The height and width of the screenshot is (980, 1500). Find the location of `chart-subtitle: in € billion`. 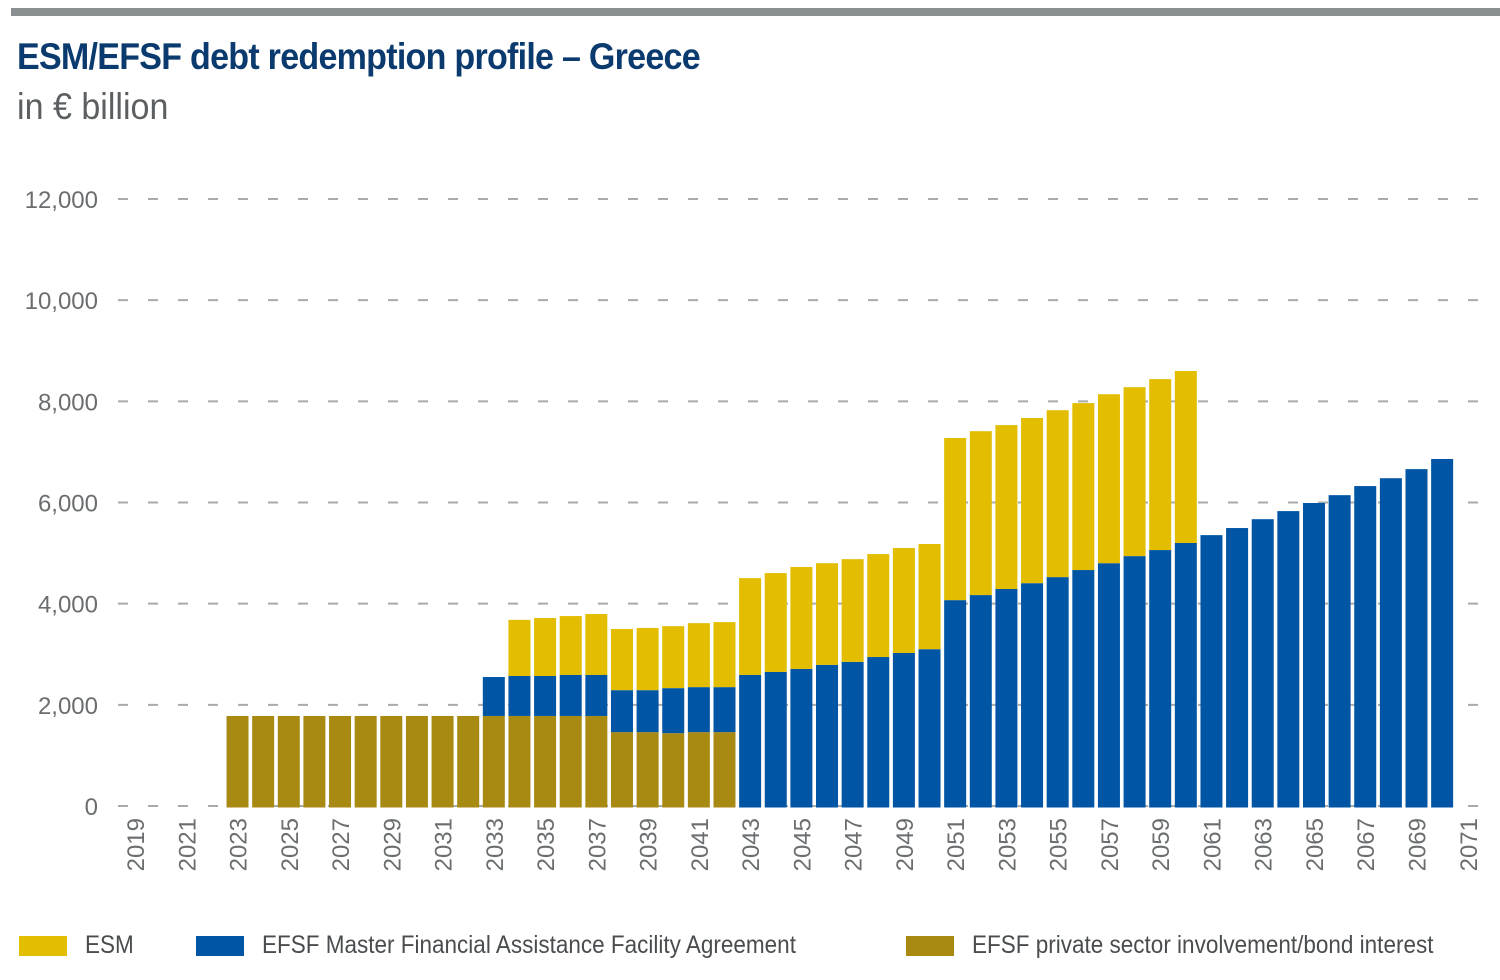

chart-subtitle: in € billion is located at coordinates (93, 106).